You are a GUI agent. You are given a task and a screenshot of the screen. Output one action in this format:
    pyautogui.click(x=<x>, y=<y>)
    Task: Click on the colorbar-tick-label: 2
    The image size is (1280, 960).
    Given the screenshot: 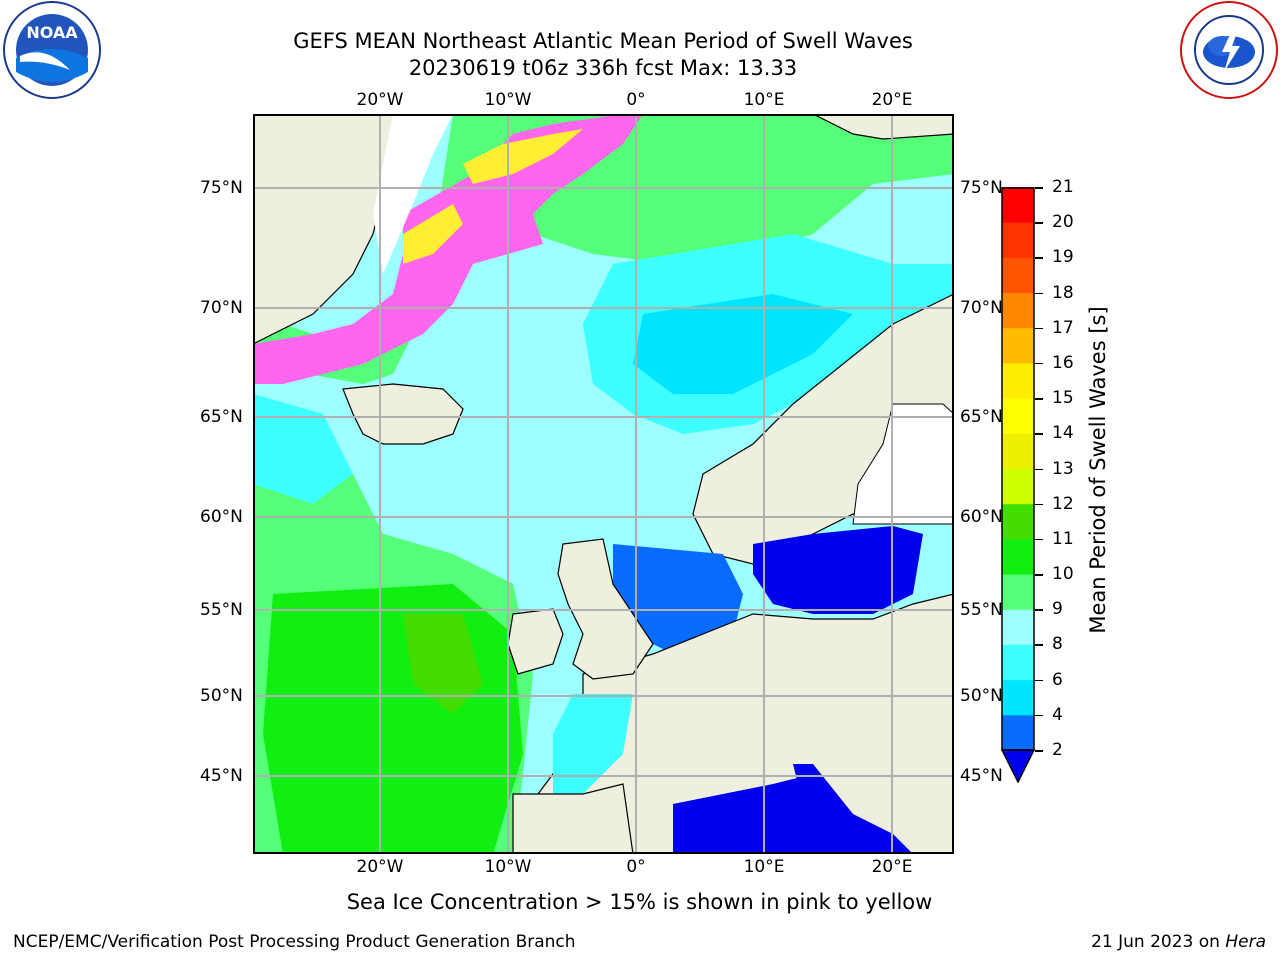 What is the action you would take?
    pyautogui.click(x=1057, y=750)
    